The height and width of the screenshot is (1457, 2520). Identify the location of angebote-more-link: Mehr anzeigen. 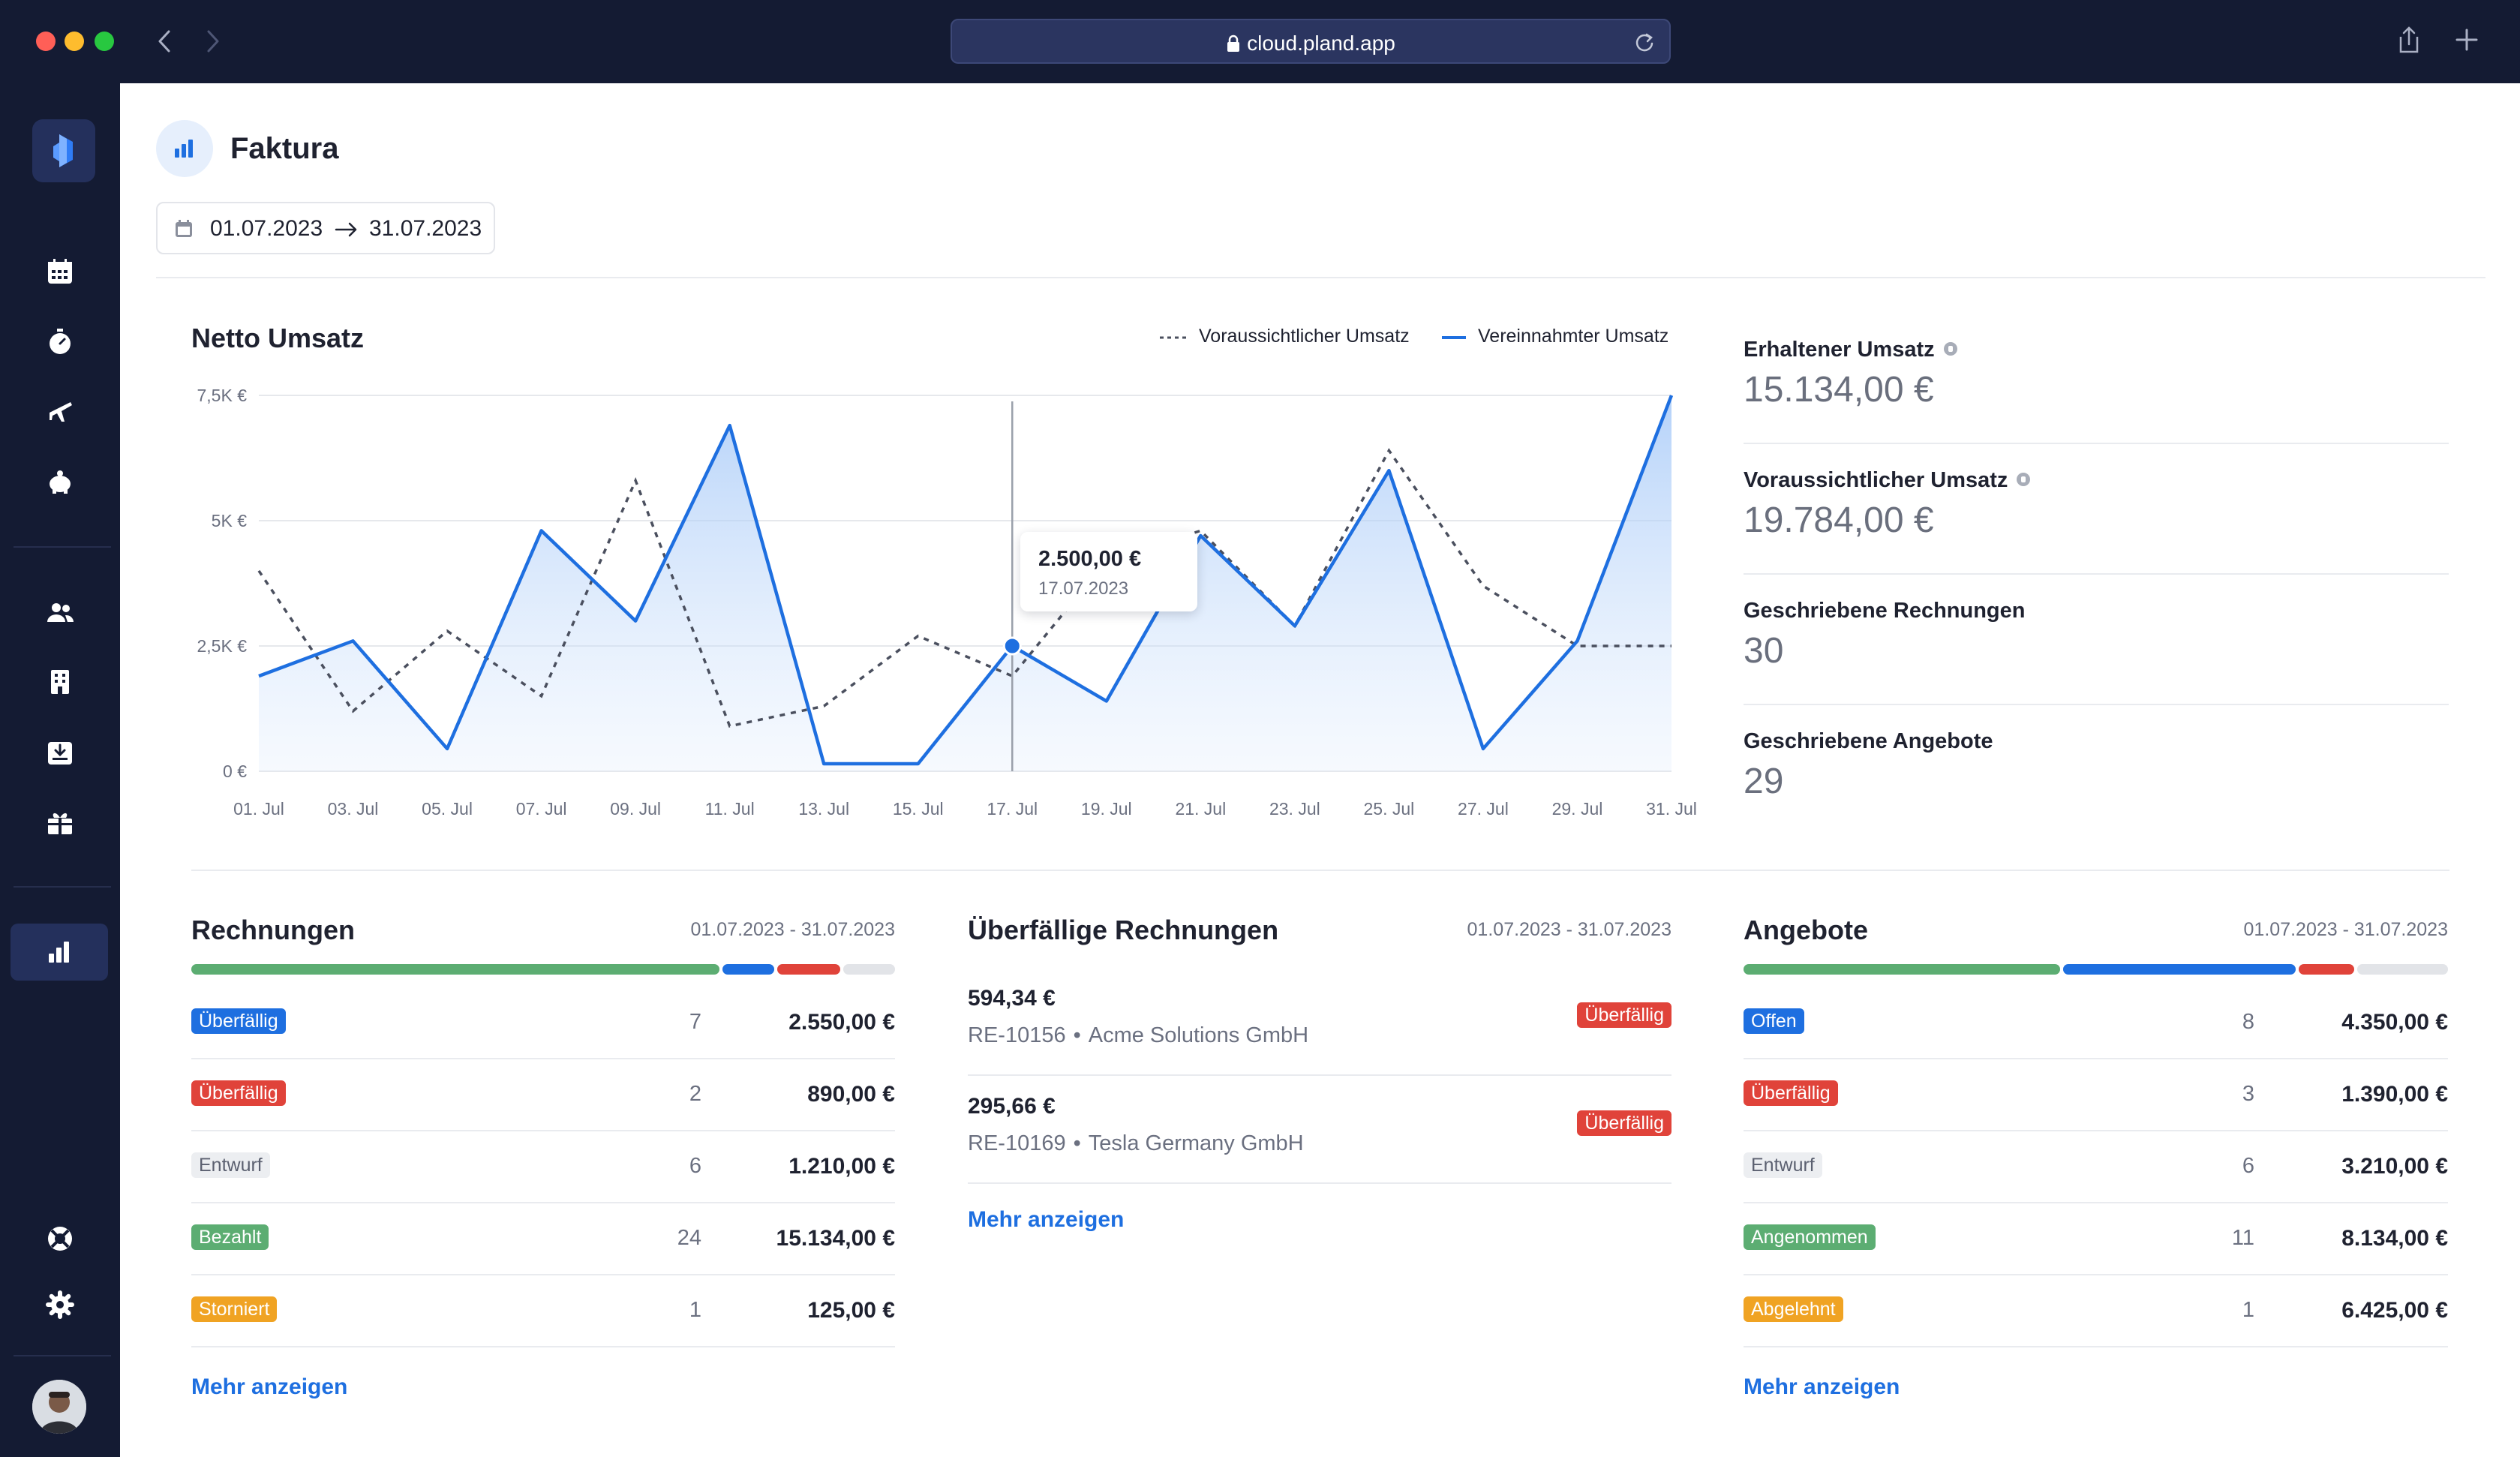
(1822, 1386).